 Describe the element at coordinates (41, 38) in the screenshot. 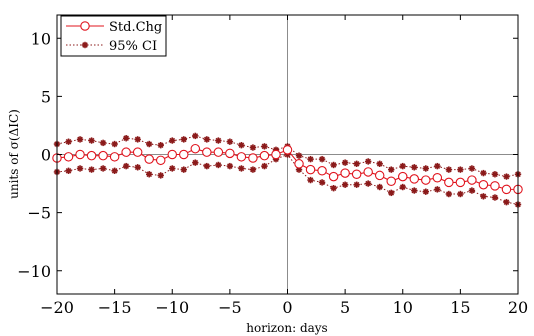

I see `y-tick-label: 10` at that location.